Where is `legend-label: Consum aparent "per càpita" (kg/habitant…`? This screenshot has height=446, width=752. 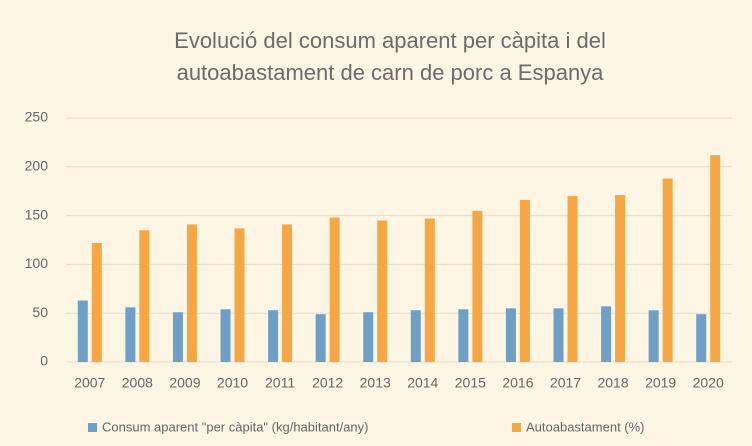
legend-label: Consum aparent "per càpita" (kg/habitant… is located at coordinates (235, 426).